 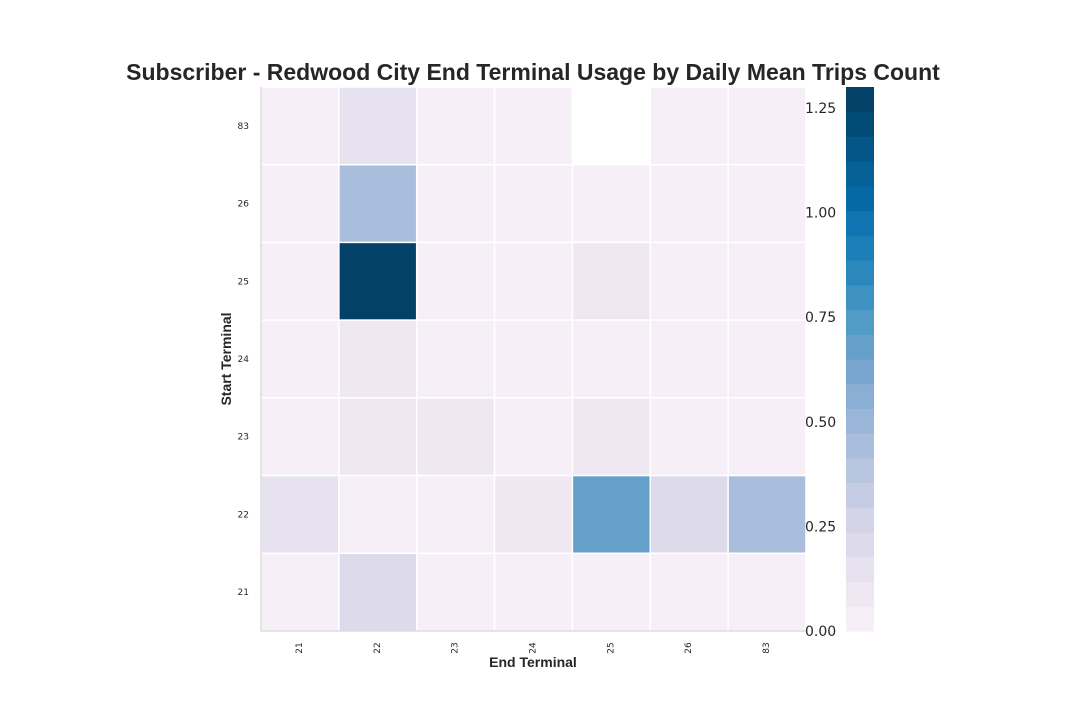 What do you see at coordinates (243, 593) in the screenshot?
I see `y-tick-label: 21` at bounding box center [243, 593].